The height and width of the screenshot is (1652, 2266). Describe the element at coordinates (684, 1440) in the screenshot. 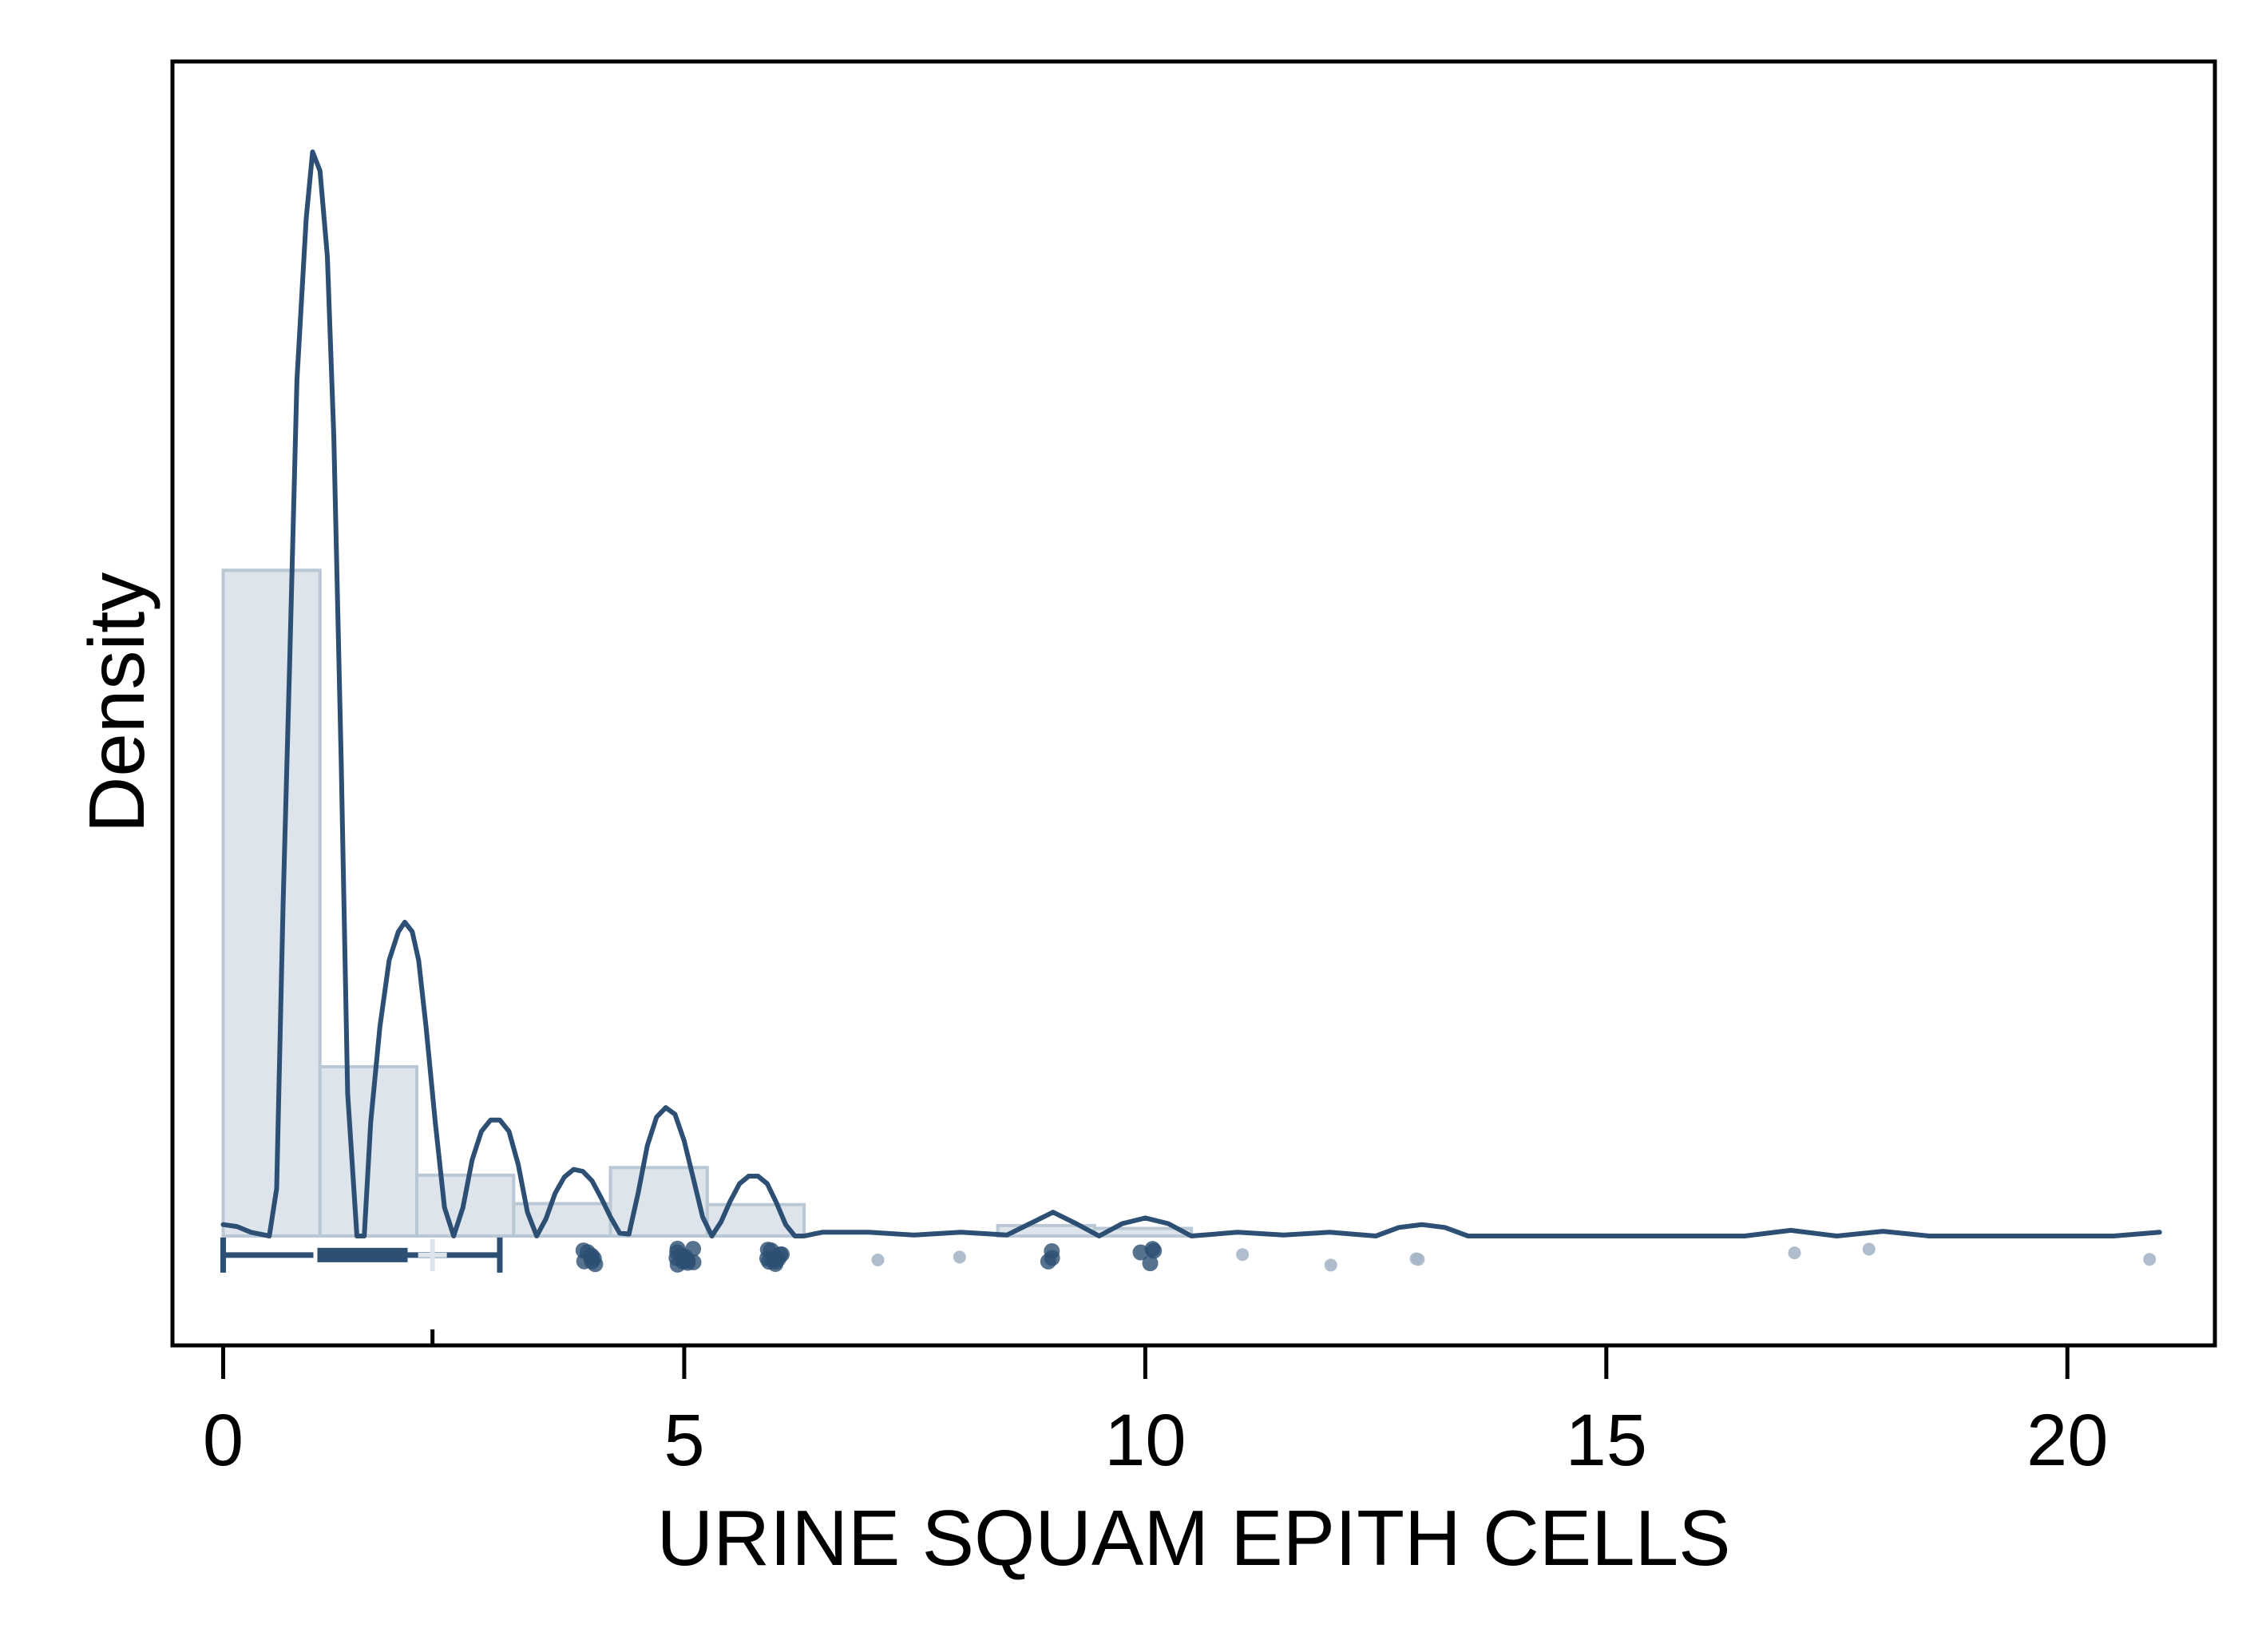

I see `x-tick-label-1: 5` at that location.